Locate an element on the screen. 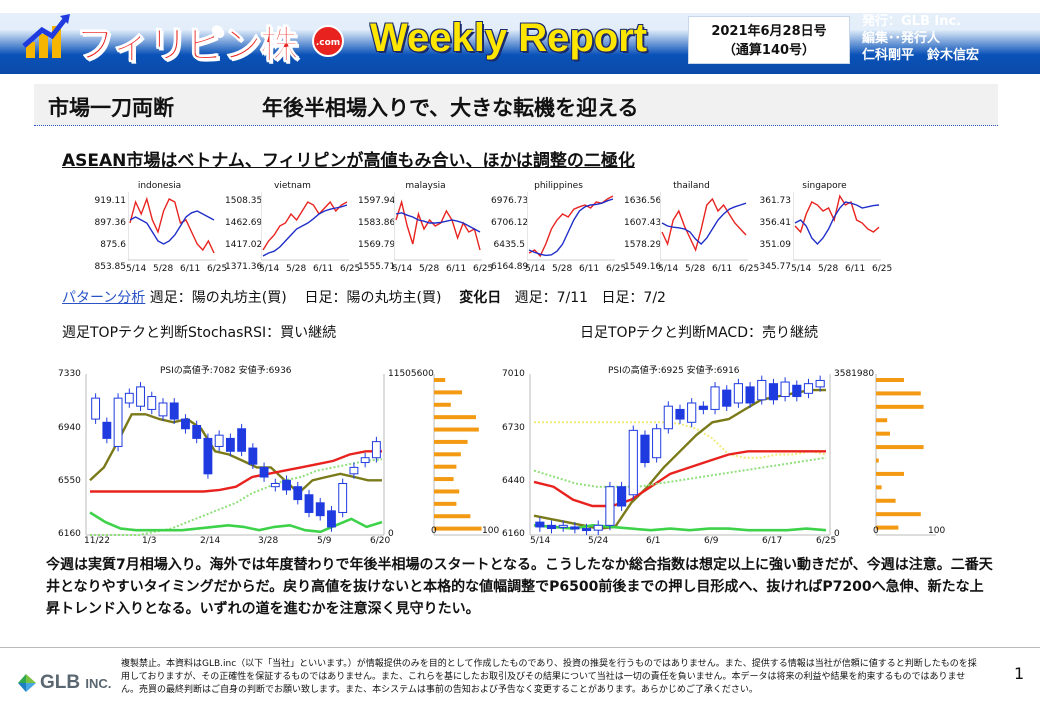  daily-x-tick: 6/1 is located at coordinates (653, 541).